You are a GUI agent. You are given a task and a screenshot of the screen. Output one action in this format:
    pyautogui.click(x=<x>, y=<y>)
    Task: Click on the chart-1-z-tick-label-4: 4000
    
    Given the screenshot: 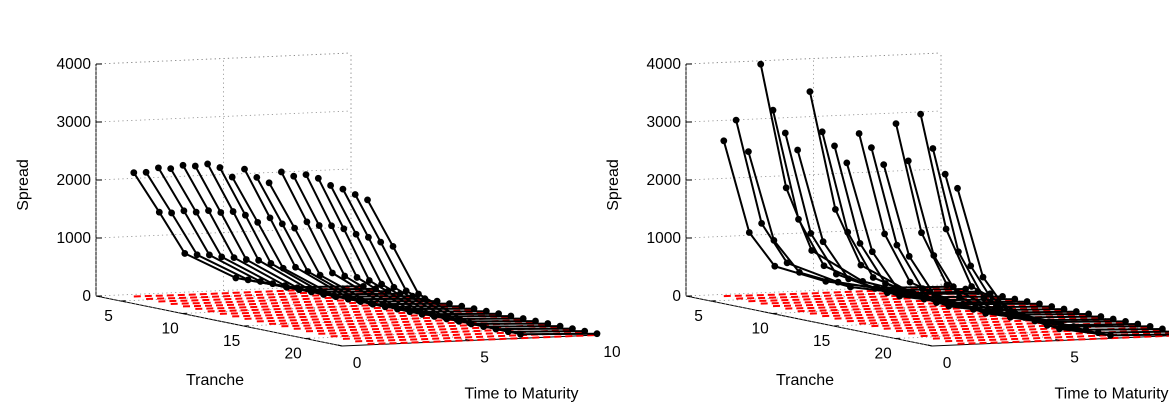 What is the action you would take?
    pyautogui.click(x=664, y=64)
    